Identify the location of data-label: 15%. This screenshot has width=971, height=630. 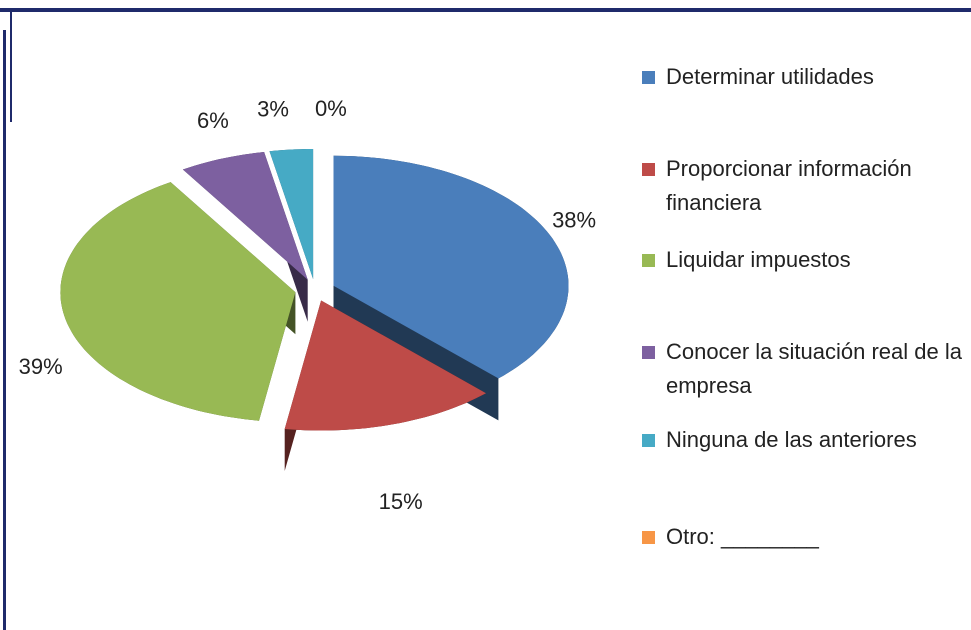
(401, 501).